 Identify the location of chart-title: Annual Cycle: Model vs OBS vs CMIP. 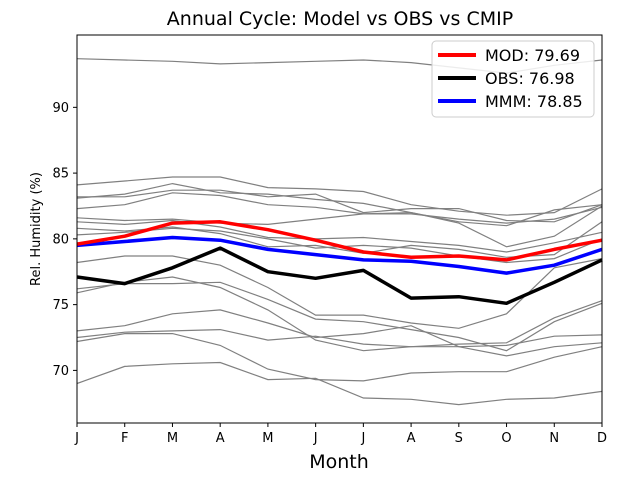
(340, 19).